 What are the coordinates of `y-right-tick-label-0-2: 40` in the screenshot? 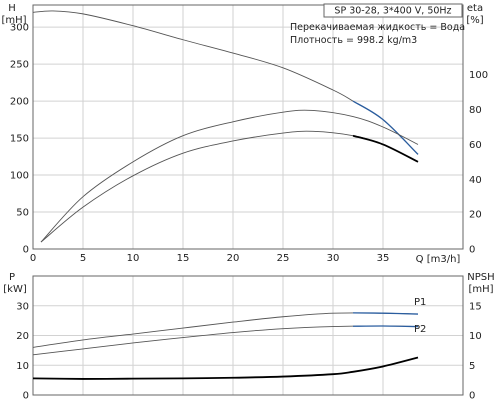 It's located at (475, 180).